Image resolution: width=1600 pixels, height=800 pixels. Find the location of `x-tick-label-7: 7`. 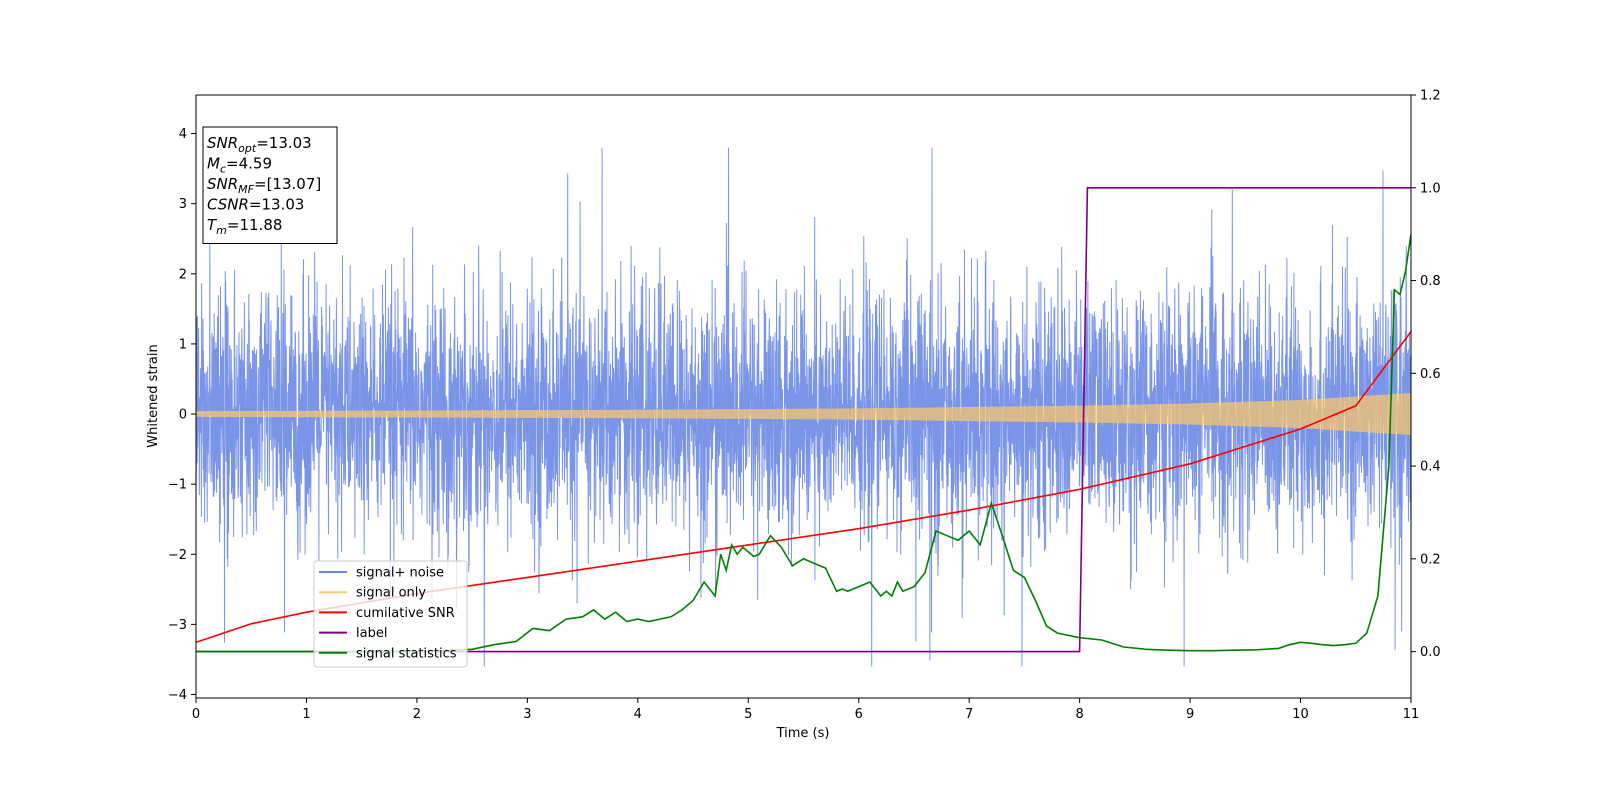

x-tick-label-7: 7 is located at coordinates (969, 714).